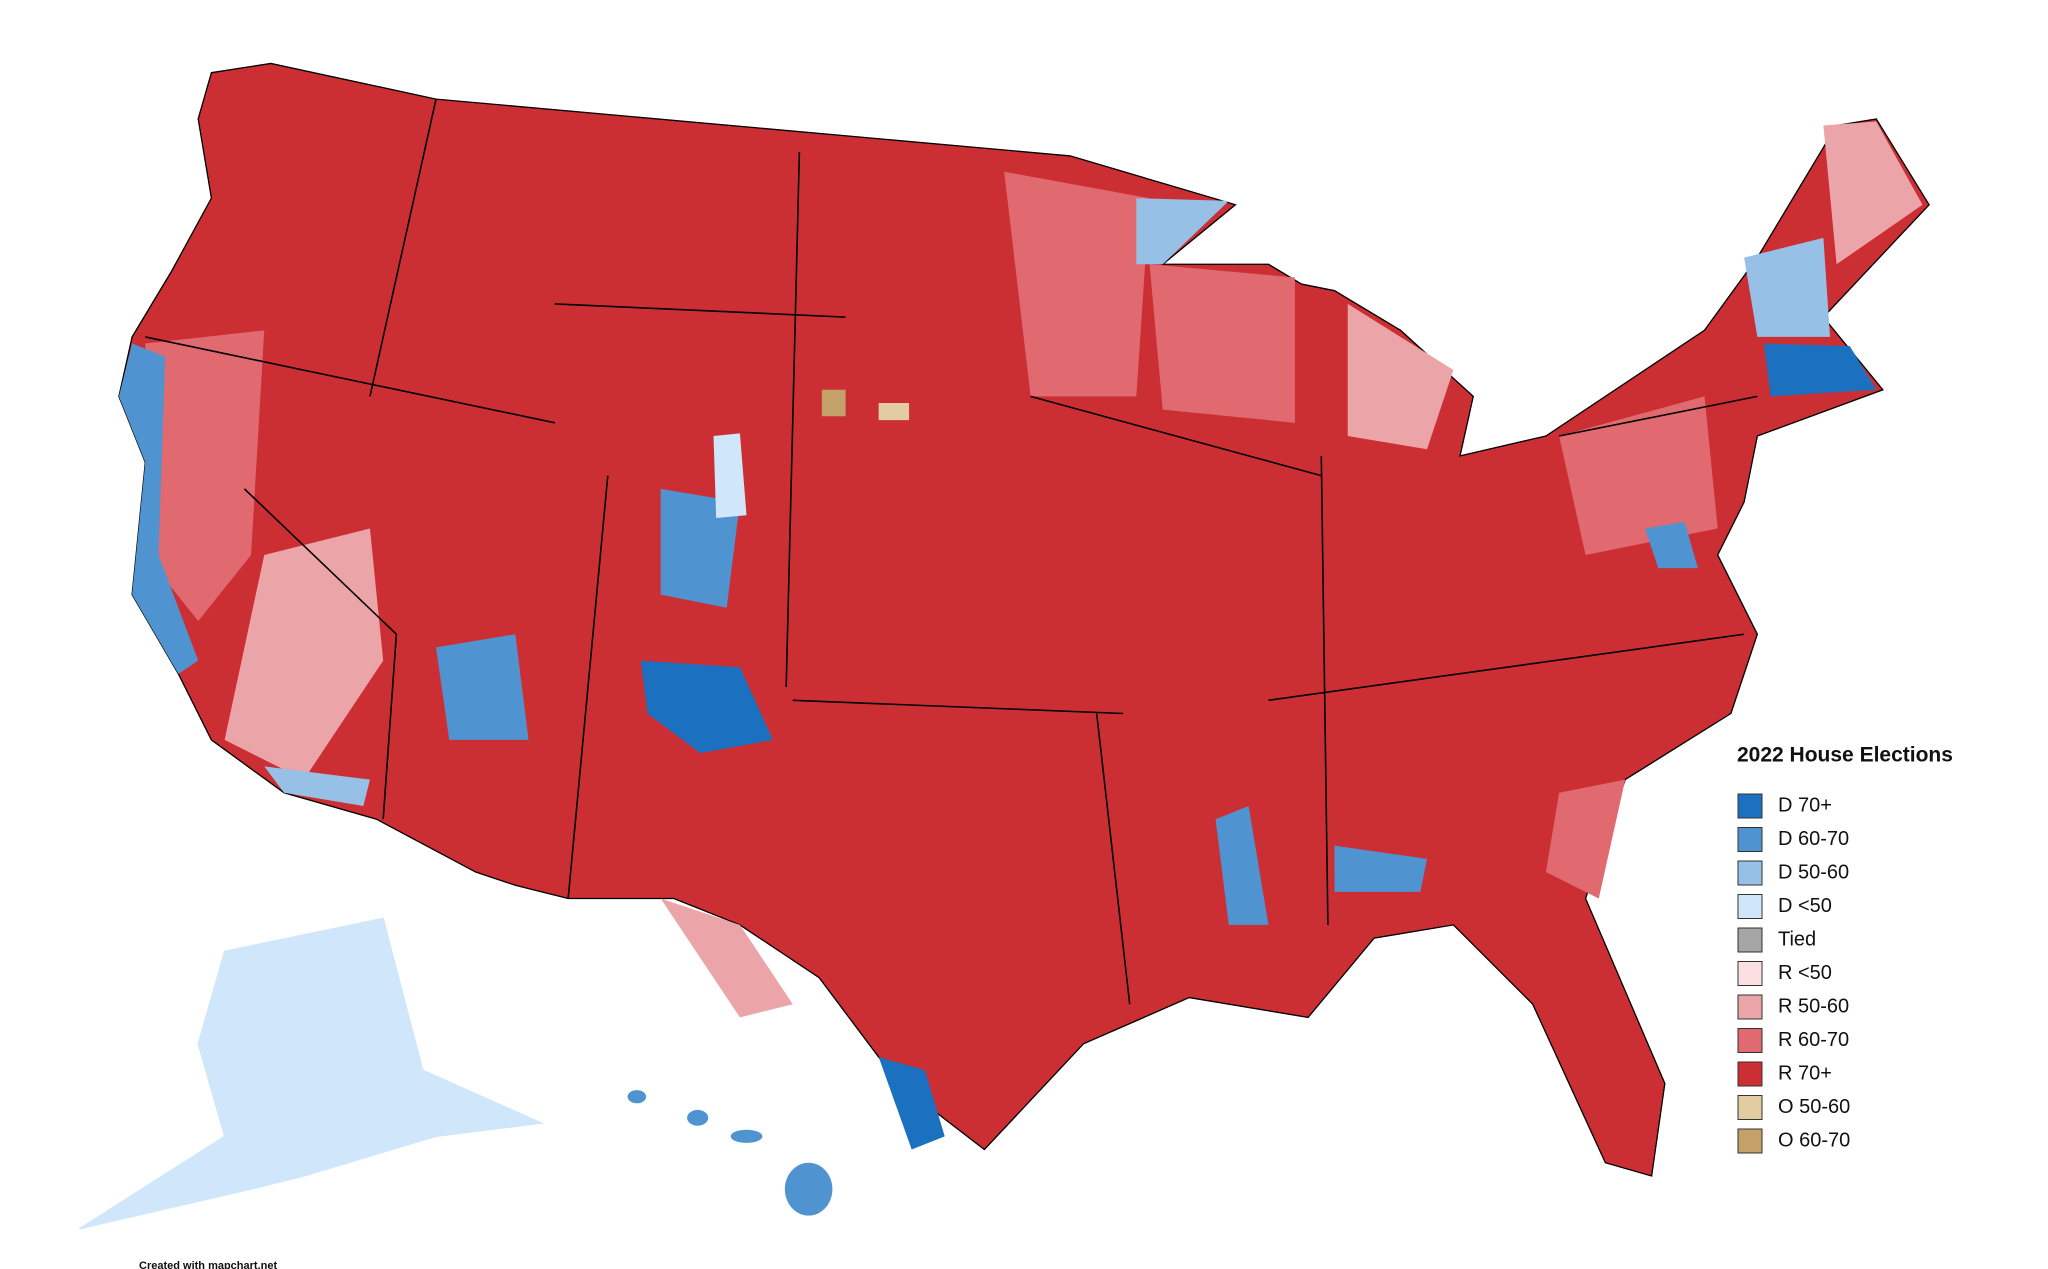  Describe the element at coordinates (1805, 805) in the screenshot. I see `legend-label: D 70+` at that location.